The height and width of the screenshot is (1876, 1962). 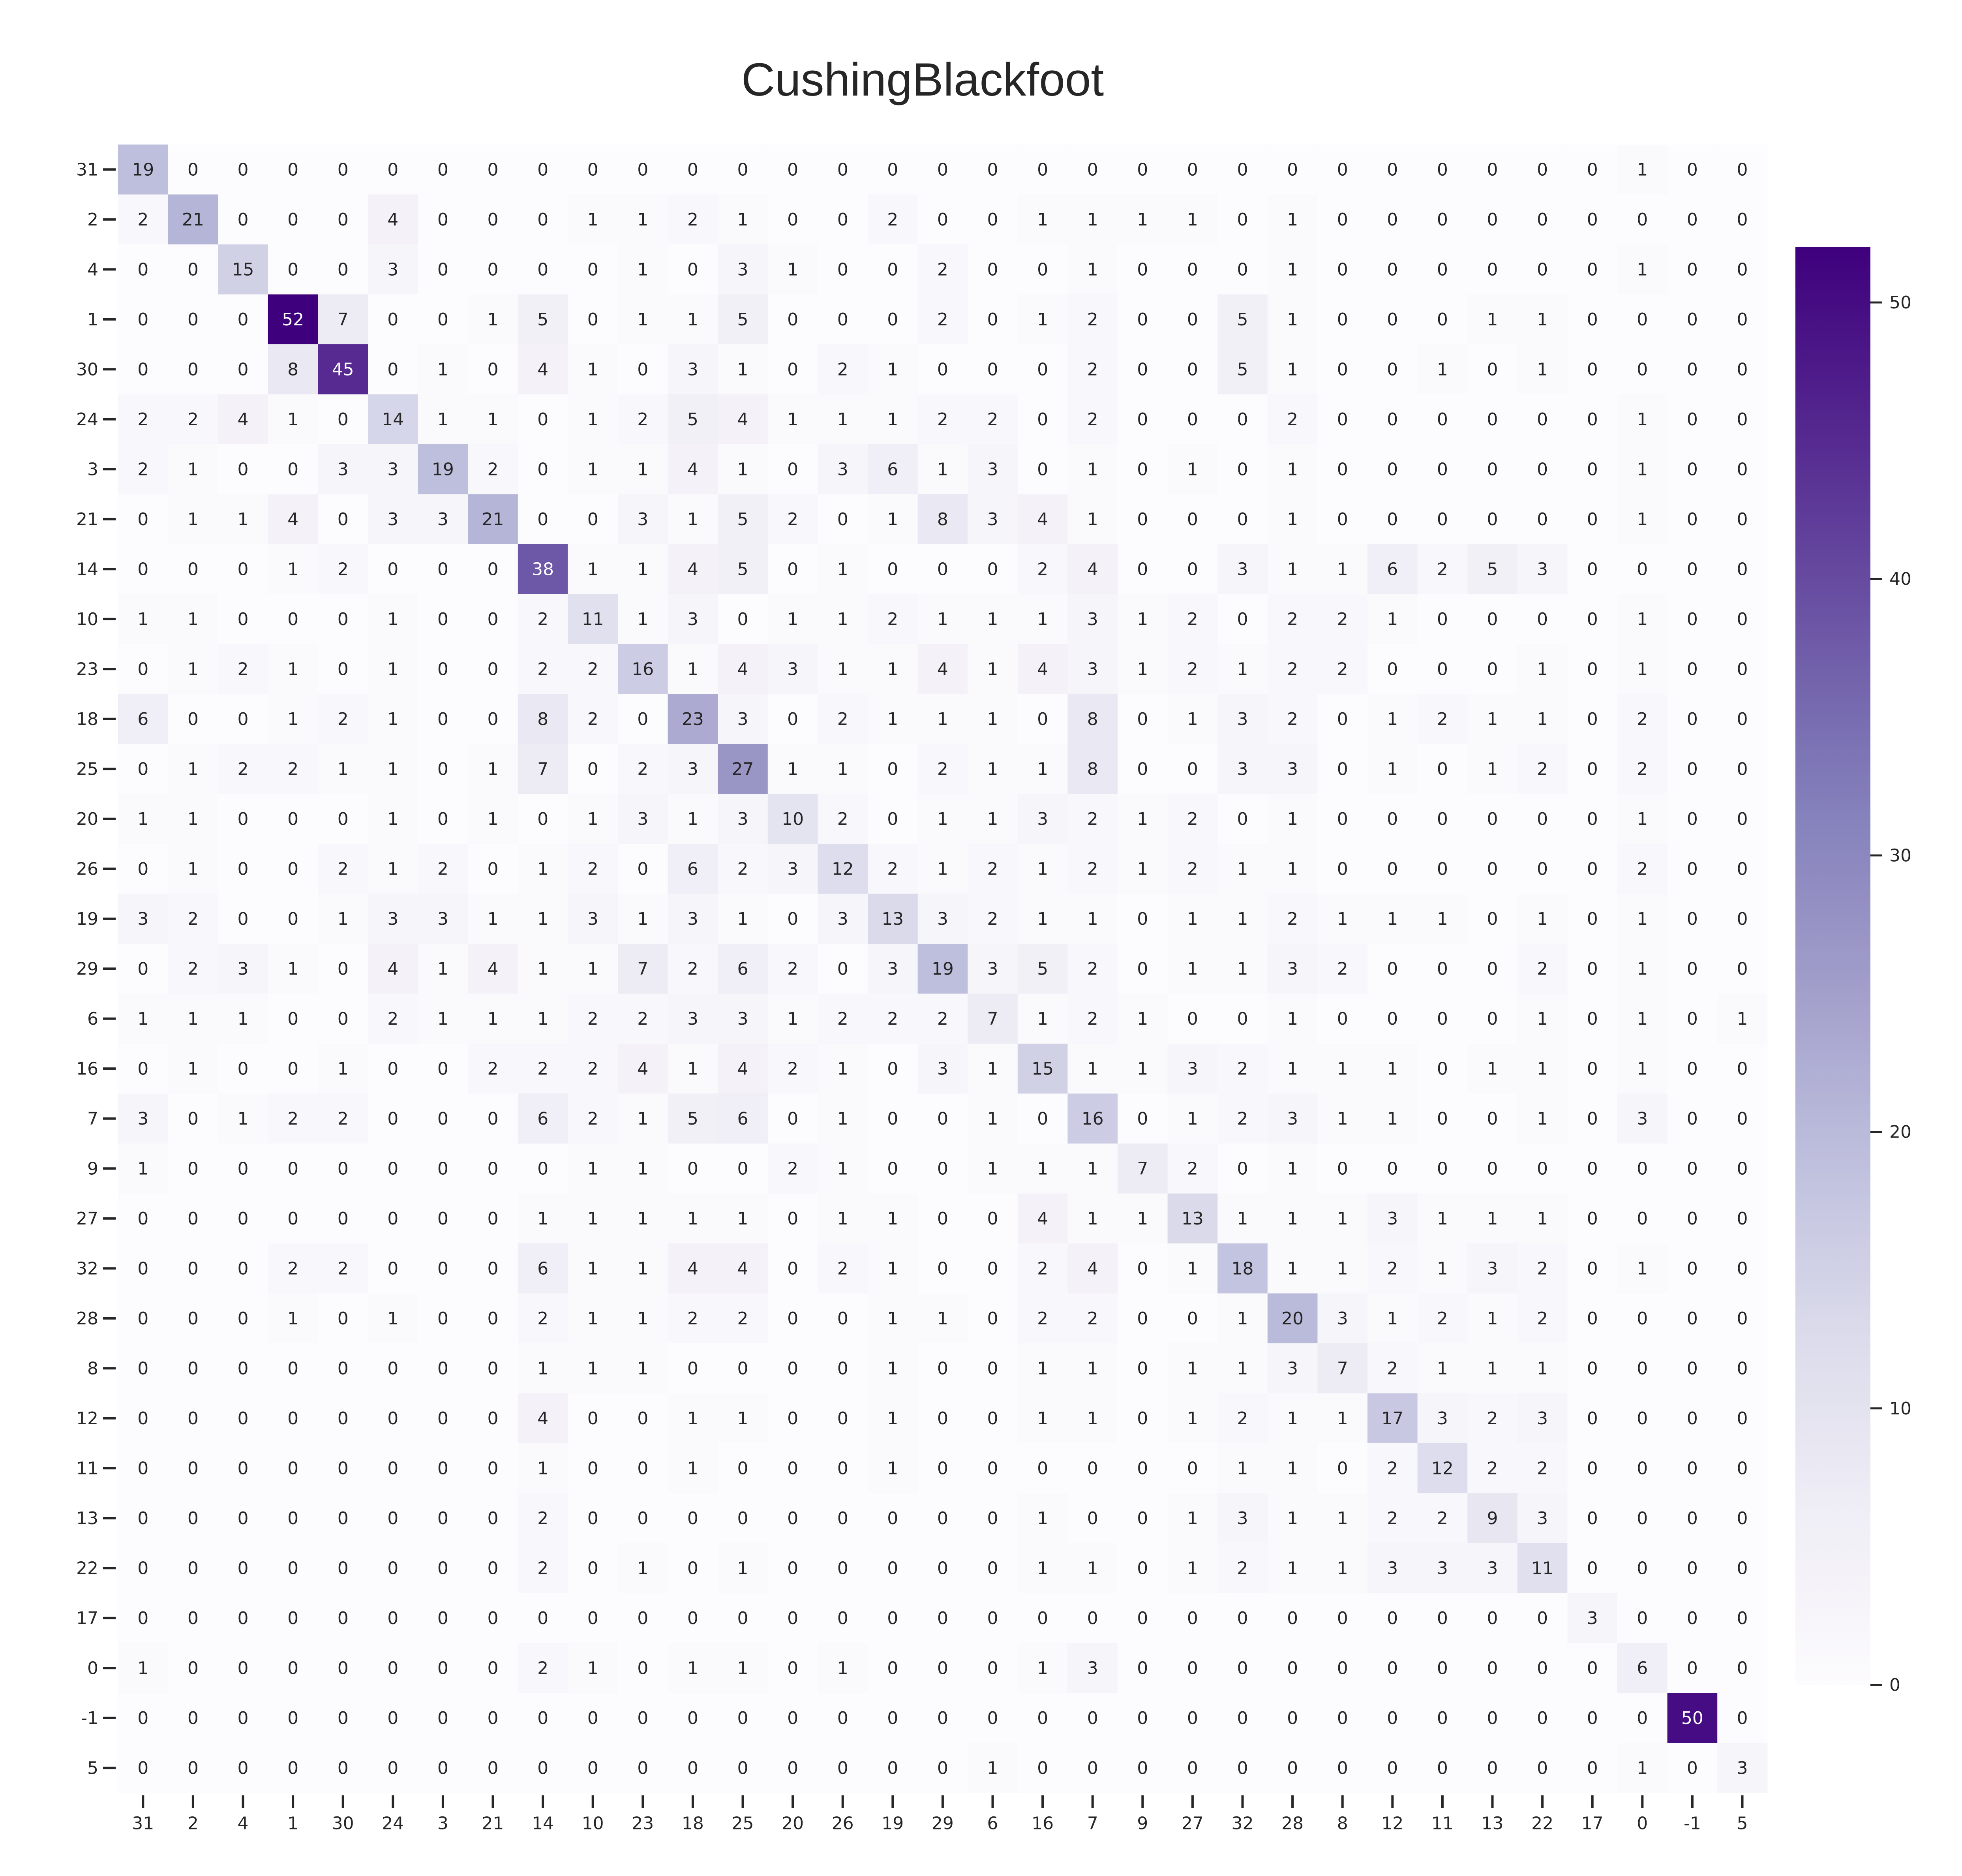 What do you see at coordinates (1293, 1824) in the screenshot?
I see `x-tick-label: 28` at bounding box center [1293, 1824].